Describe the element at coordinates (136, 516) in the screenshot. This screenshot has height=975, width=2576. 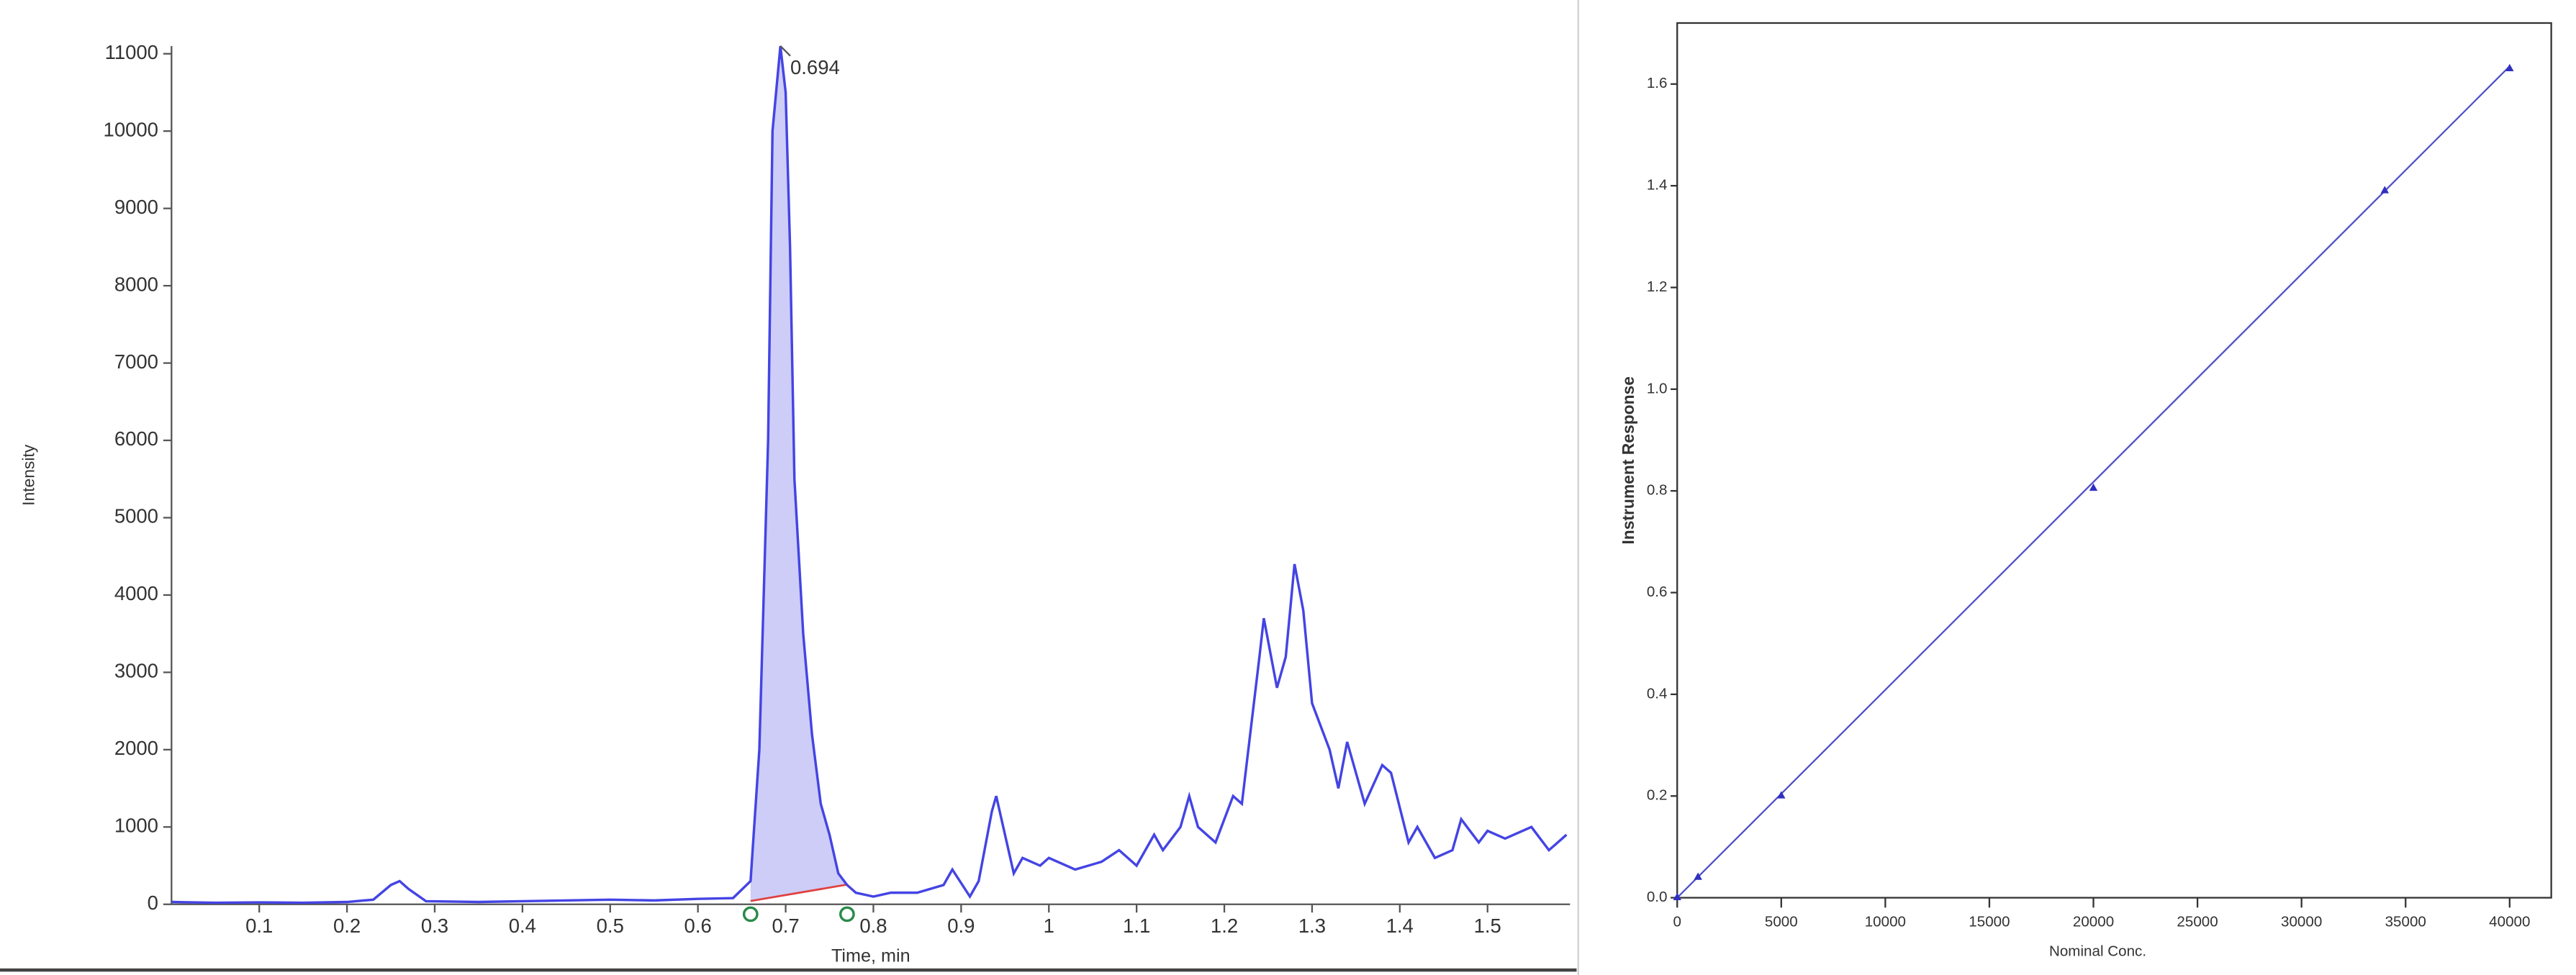
I see `y-tick-label: 5000` at that location.